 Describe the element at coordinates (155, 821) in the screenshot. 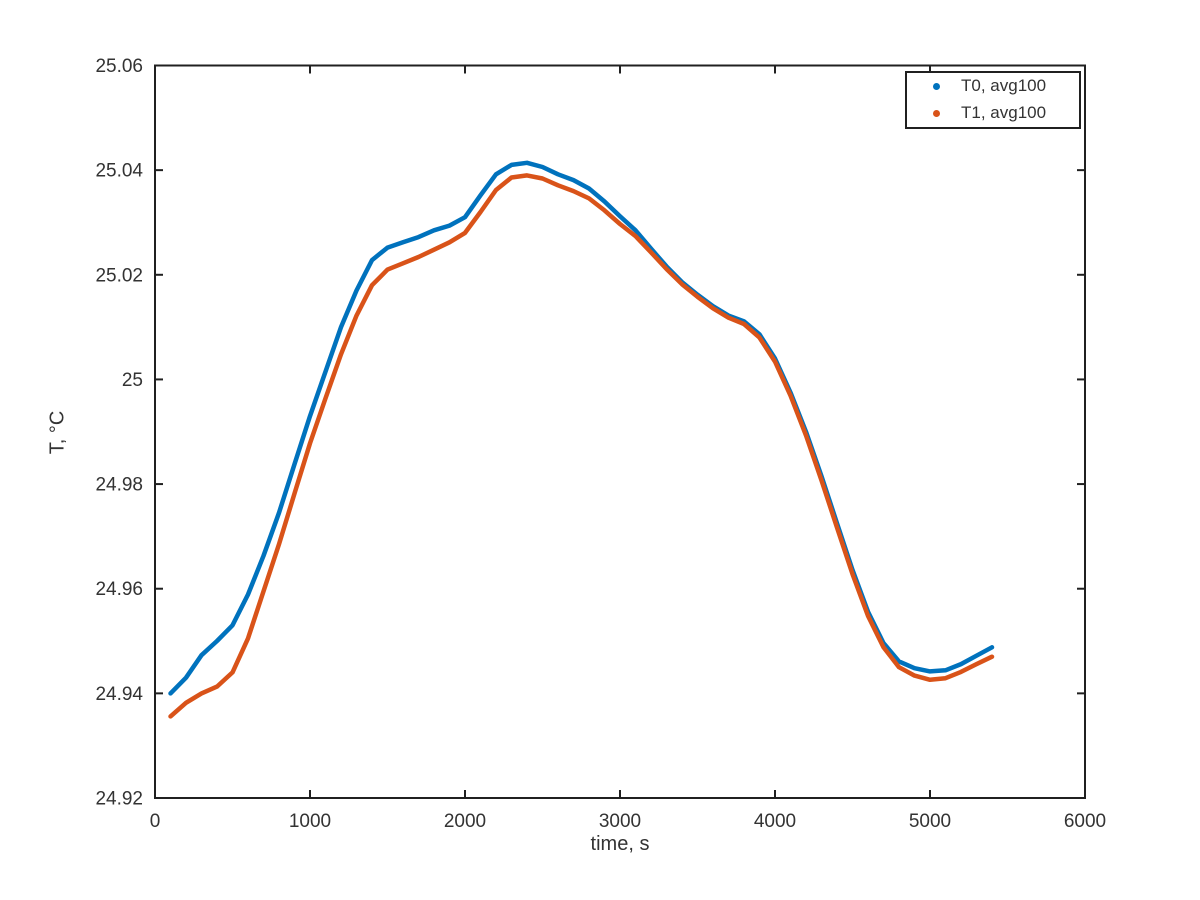

I see `x-tick-label: 0` at that location.